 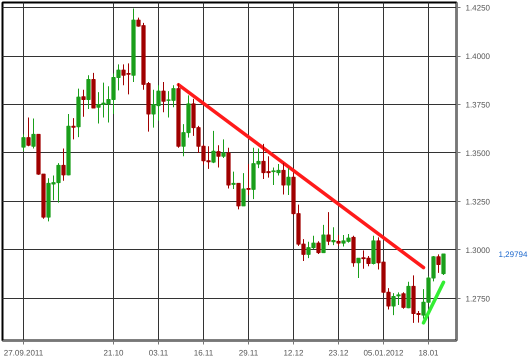 What do you see at coordinates (293, 353) in the screenshot?
I see `x-tick-label: 12.12` at bounding box center [293, 353].